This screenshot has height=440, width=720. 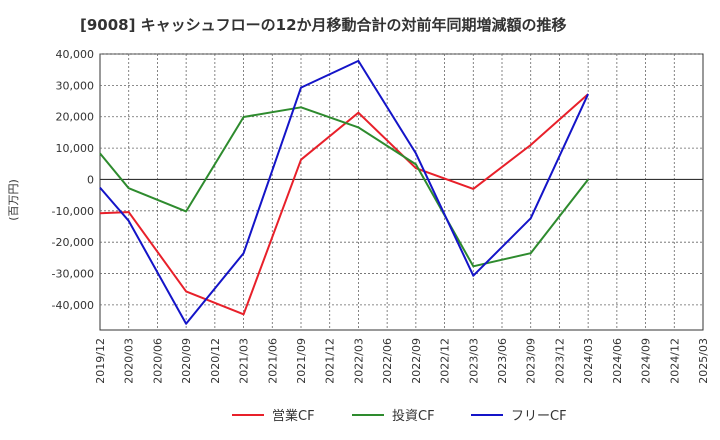 What do you see at coordinates (502, 361) in the screenshot?
I see `x-tick-label: 2023/06` at bounding box center [502, 361].